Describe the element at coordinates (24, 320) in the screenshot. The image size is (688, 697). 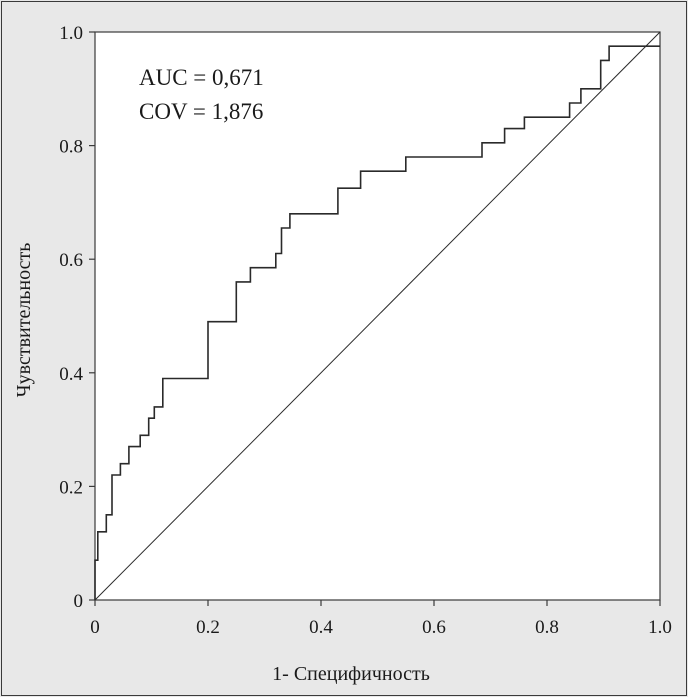
I see `y-axis-title: Чувствительность` at that location.